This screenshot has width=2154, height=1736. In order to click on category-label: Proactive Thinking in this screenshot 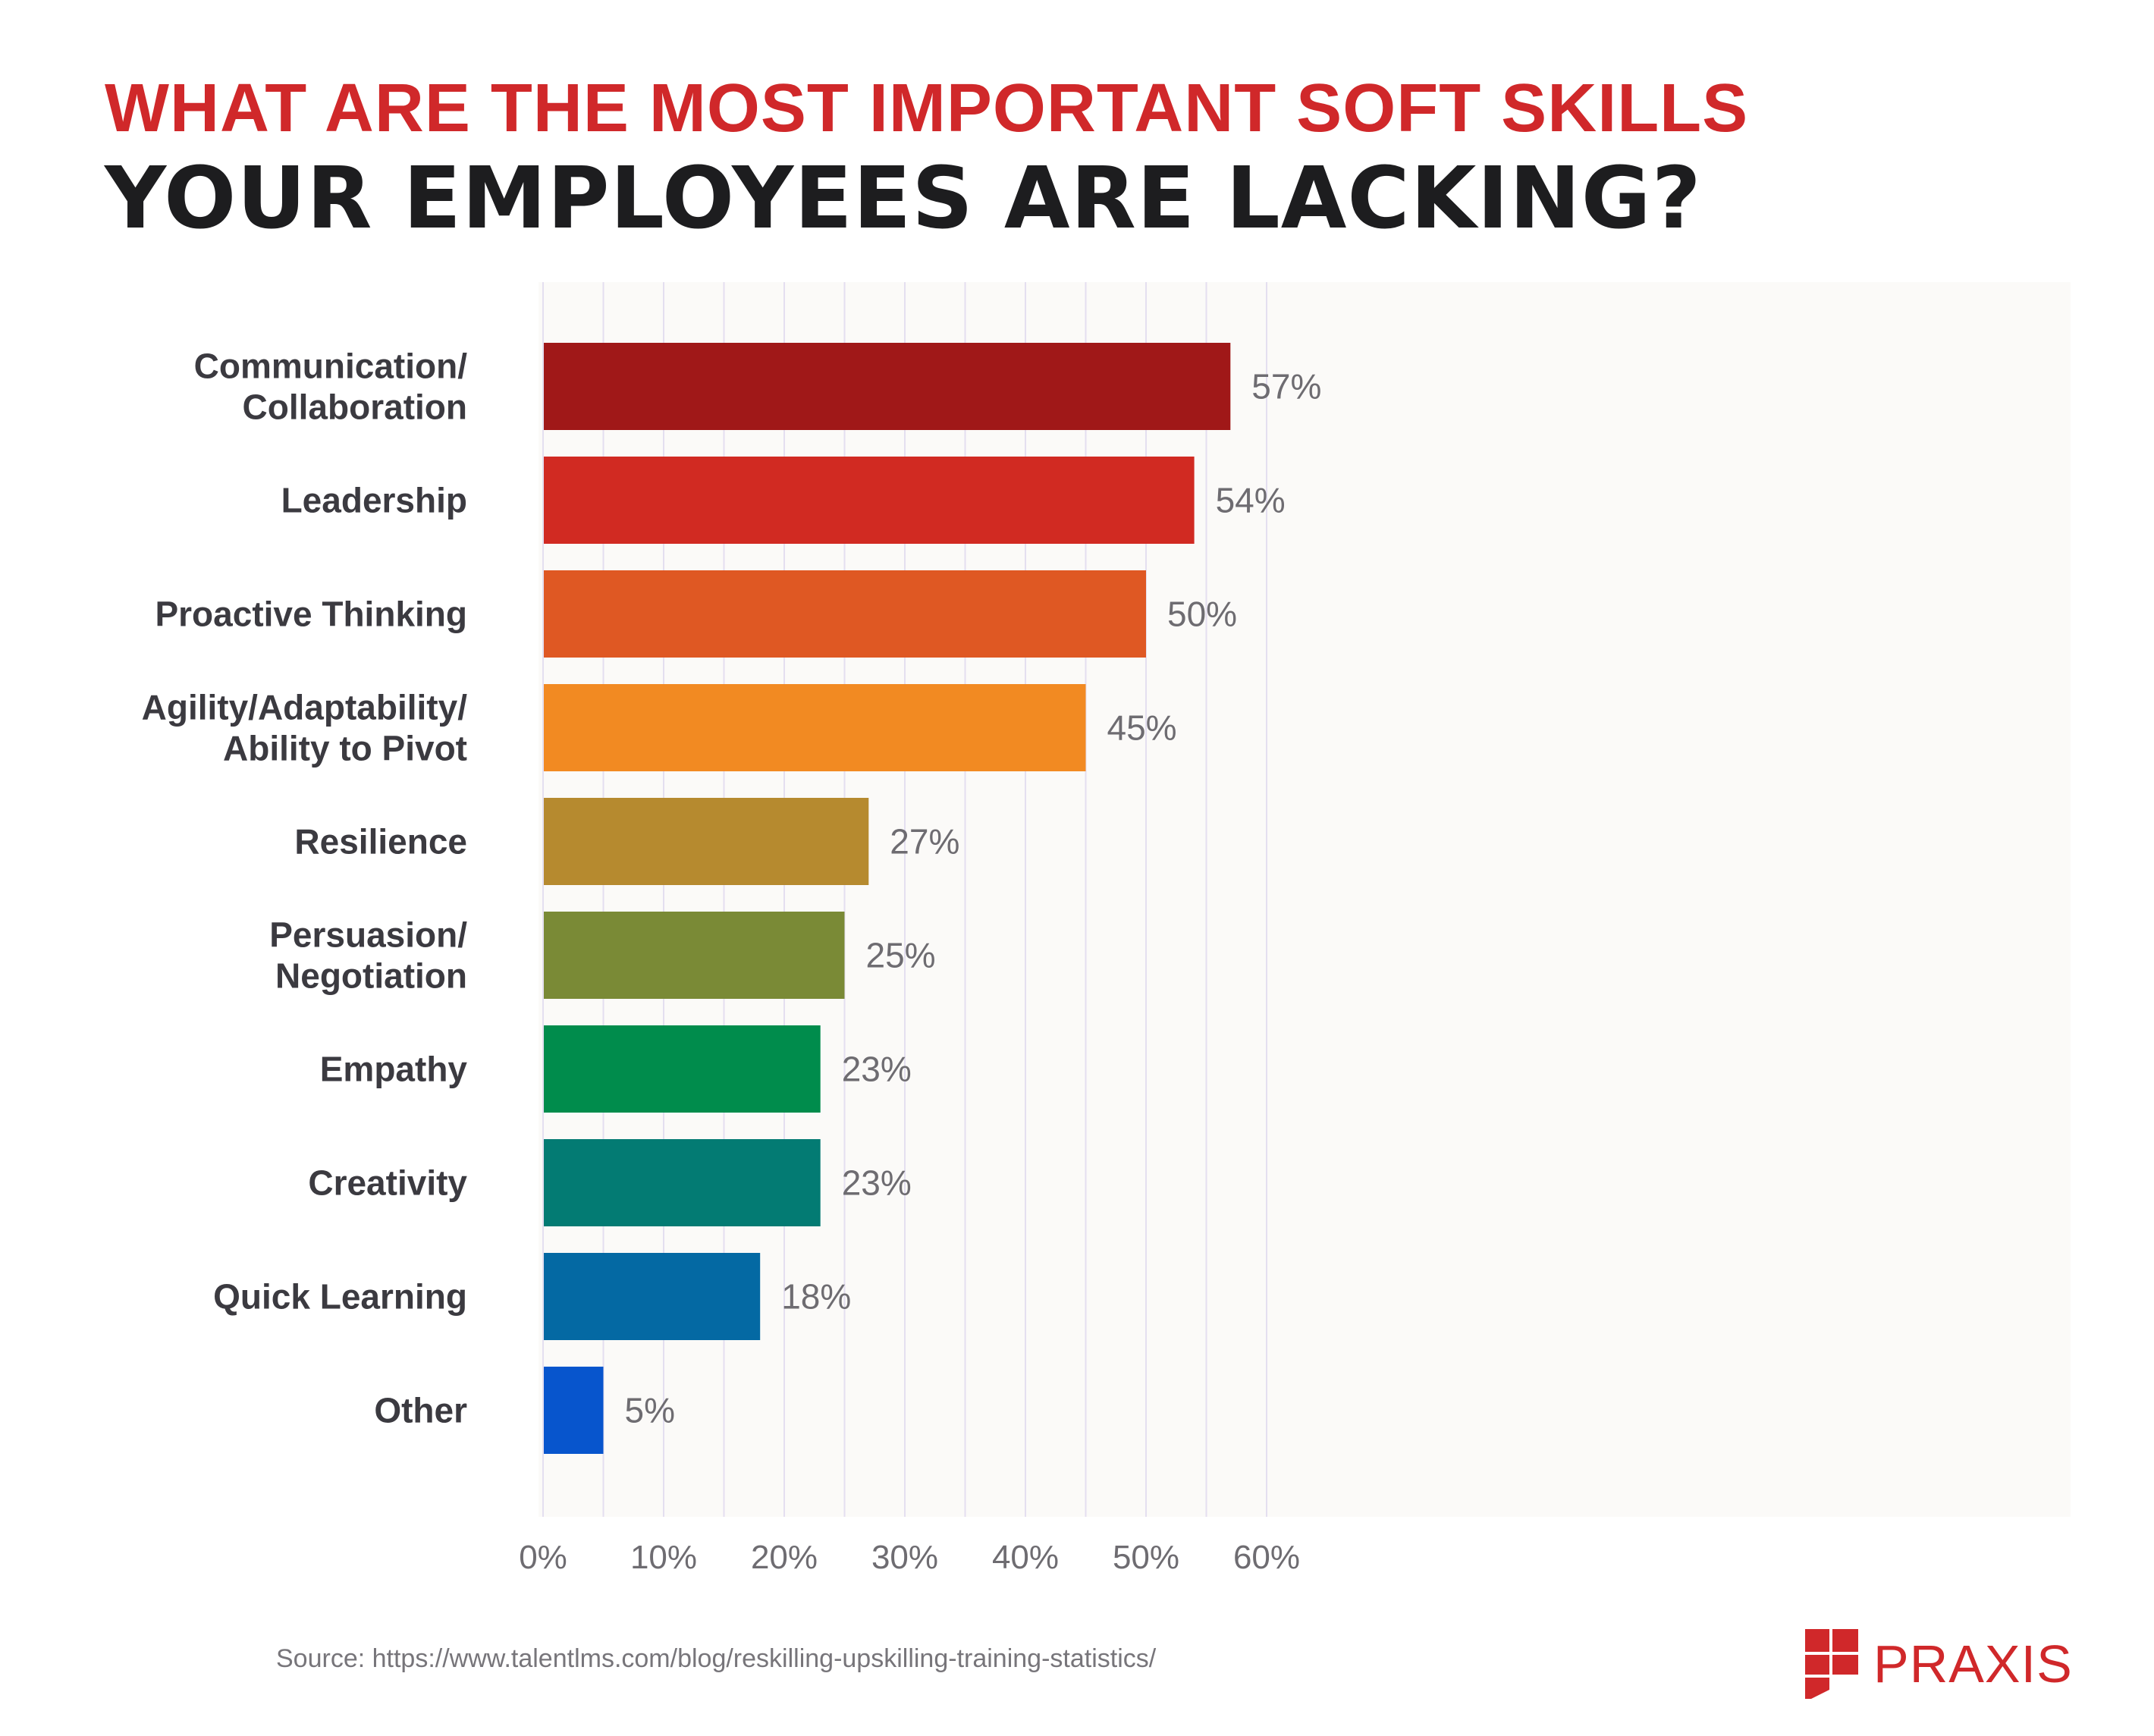, I will do `click(311, 614)`.